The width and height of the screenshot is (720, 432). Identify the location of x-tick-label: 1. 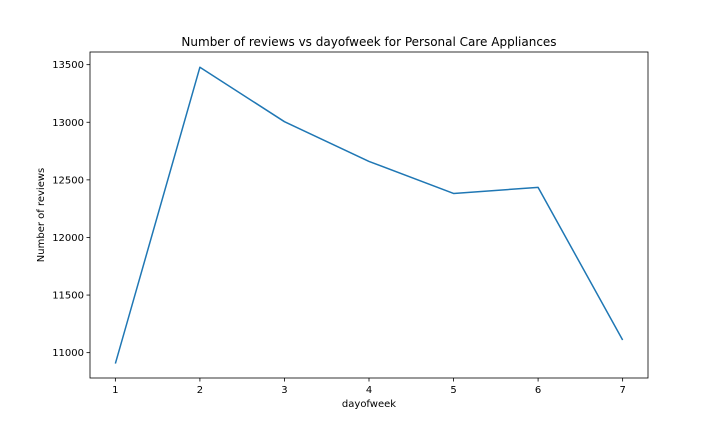
(115, 390).